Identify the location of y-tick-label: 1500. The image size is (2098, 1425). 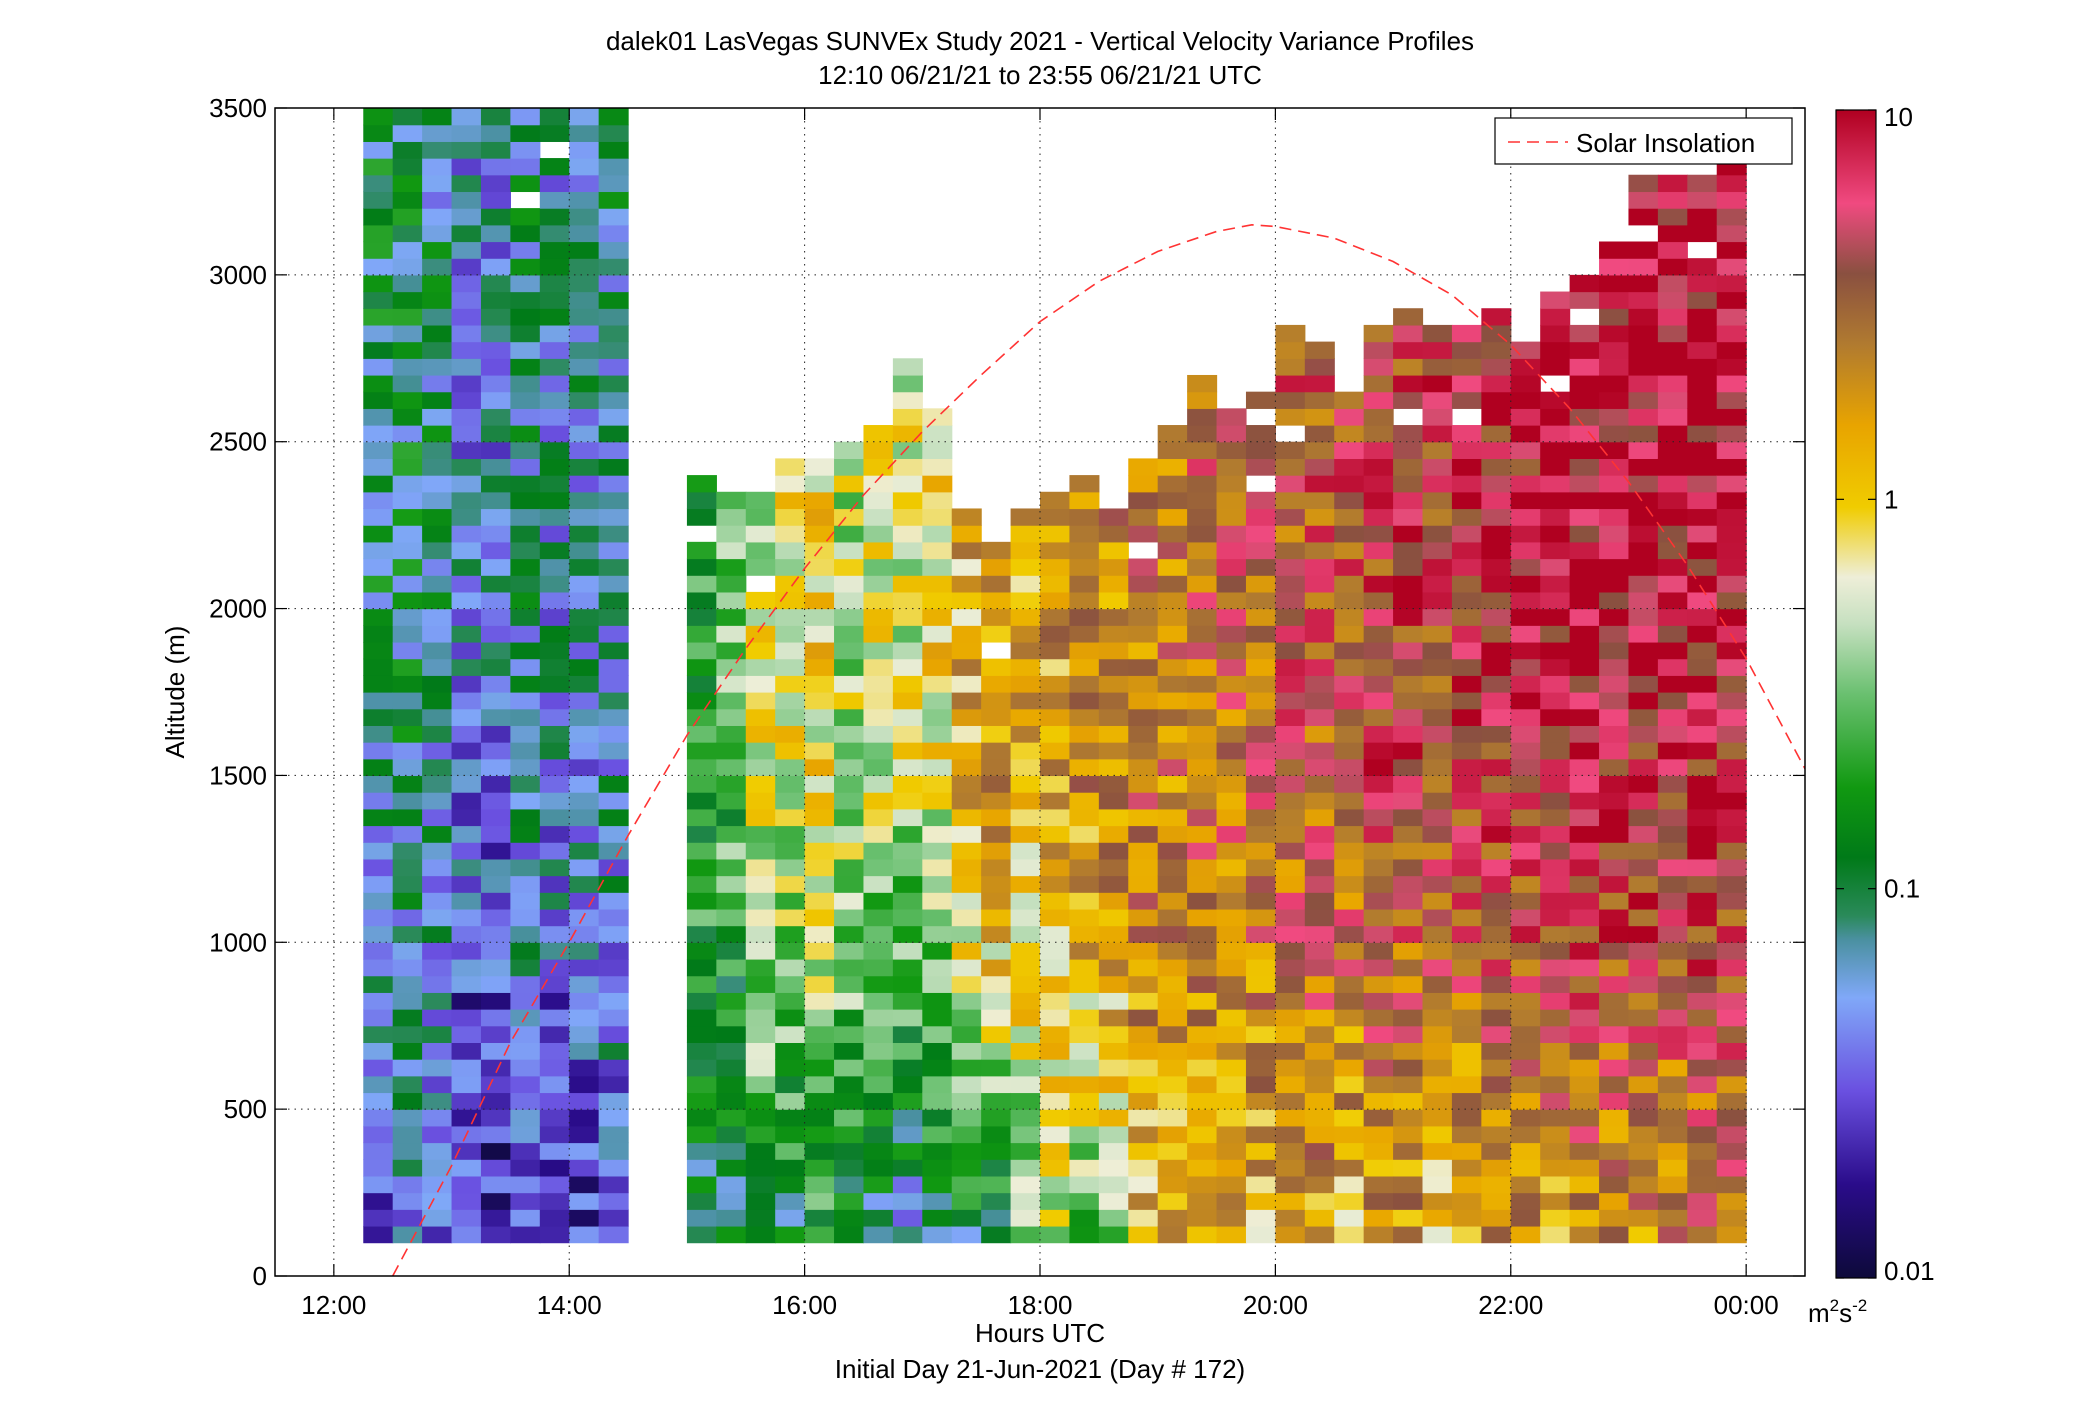
(238, 775).